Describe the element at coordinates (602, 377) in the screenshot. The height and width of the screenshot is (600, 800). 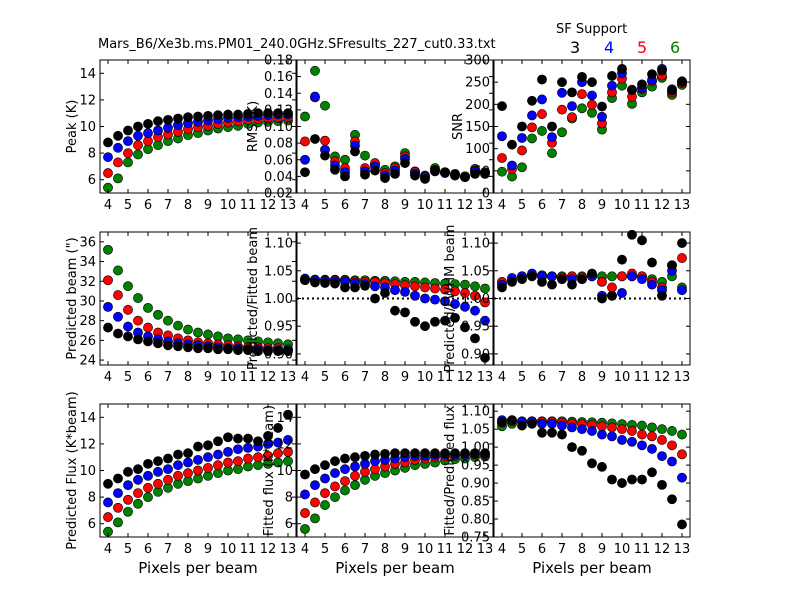
I see `x-tick-label: 9` at that location.